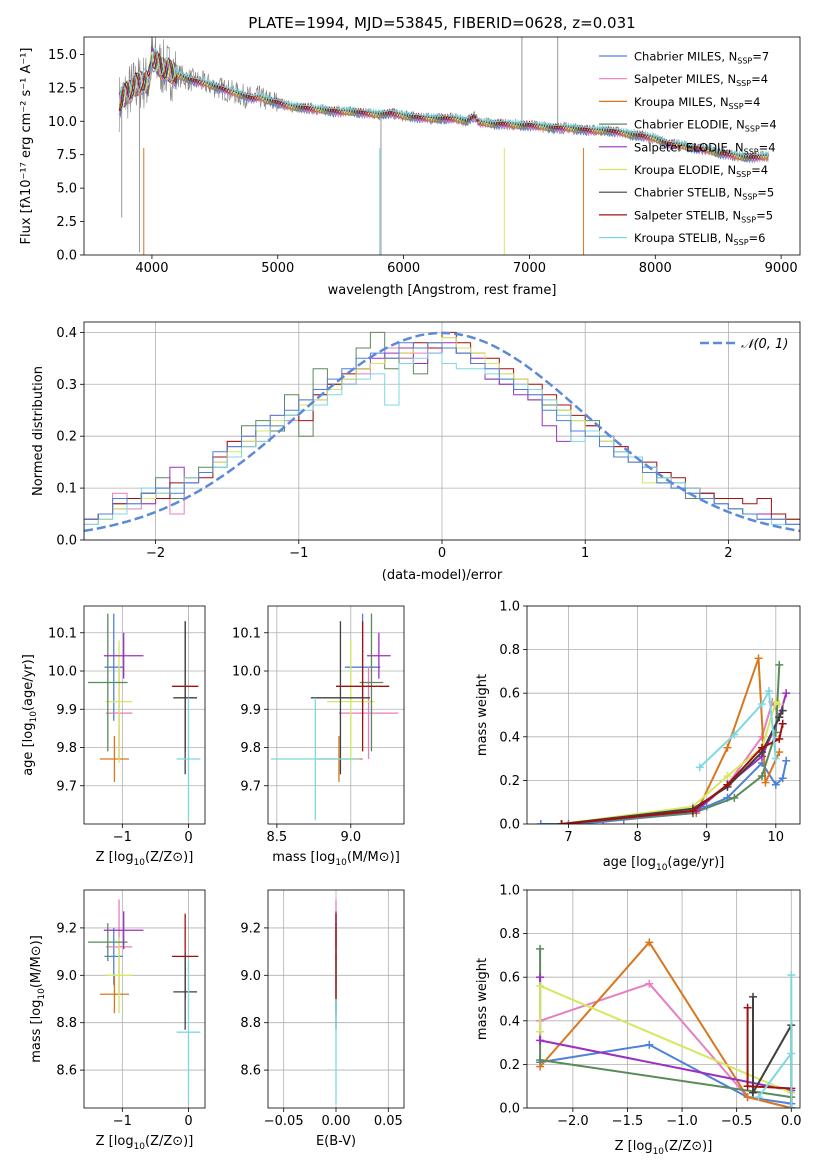 The height and width of the screenshot is (1170, 819). What do you see at coordinates (336, 1121) in the screenshot?
I see `x-tick-label: 0.00` at bounding box center [336, 1121].